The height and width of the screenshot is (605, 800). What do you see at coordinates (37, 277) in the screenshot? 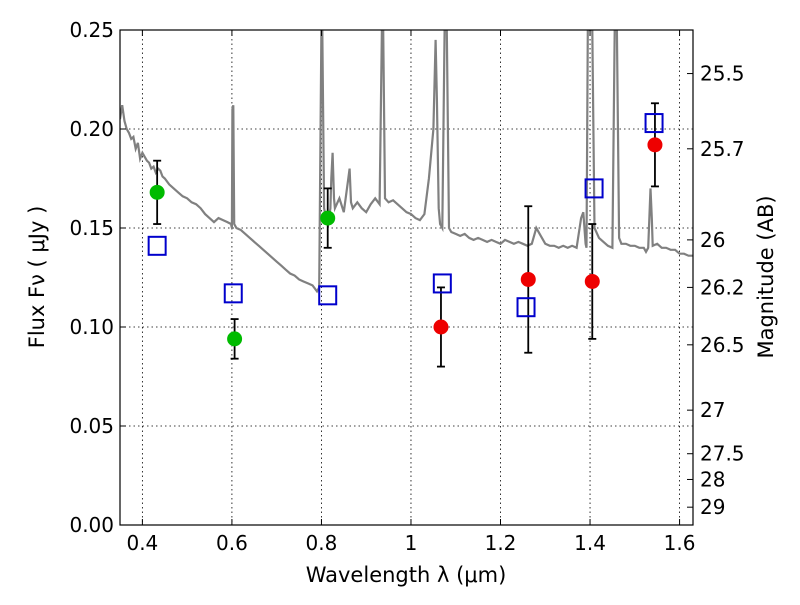
I see `y-axis-label: Flux Fν ( μJy )` at bounding box center [37, 277].